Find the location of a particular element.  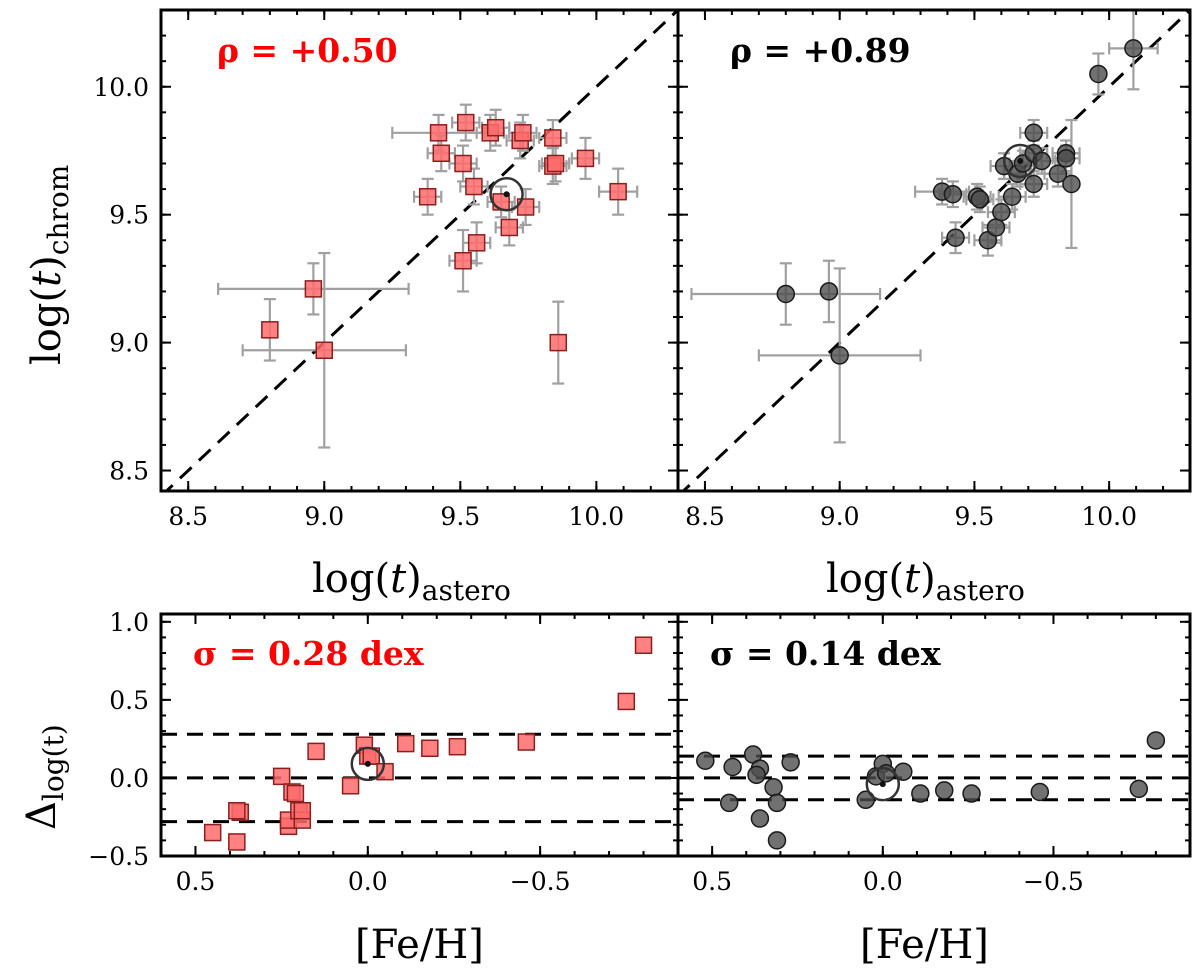

rho-annotation-right: ρ = +0.89 is located at coordinates (820, 50).